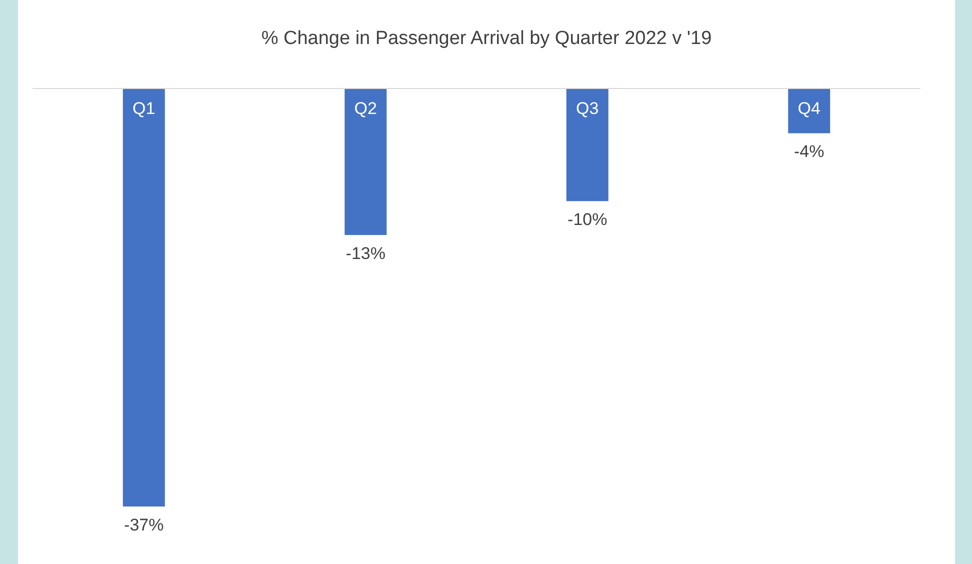 Image resolution: width=972 pixels, height=564 pixels. Describe the element at coordinates (809, 108) in the screenshot. I see `x-tick-label: Q4` at that location.